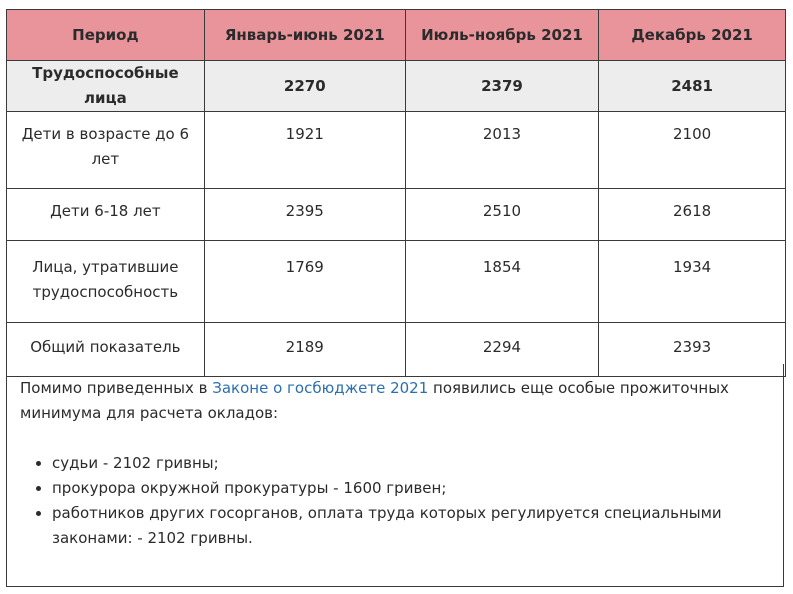 The height and width of the screenshot is (594, 793). I want to click on table-row: Дети в возрасте до 6 лет 1921 2013 2100, so click(396, 150).